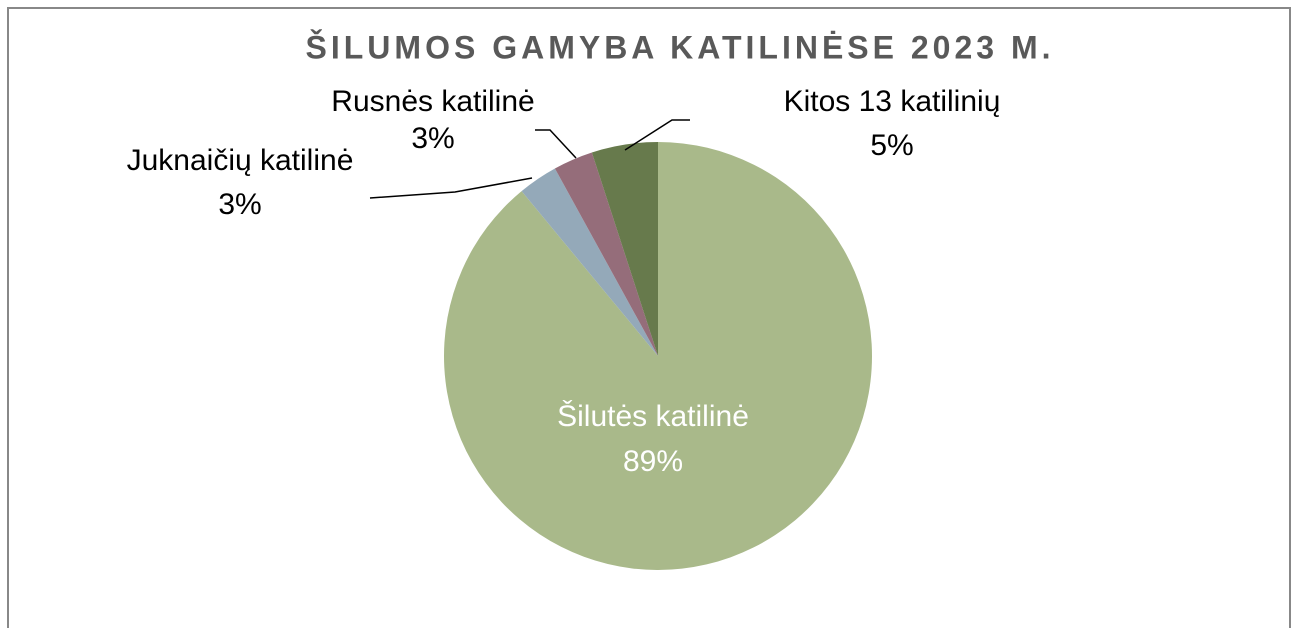  What do you see at coordinates (680, 47) in the screenshot?
I see `chart-title: ŠILUMOS GAMYBA KATILINĖSE 2023 M.` at bounding box center [680, 47].